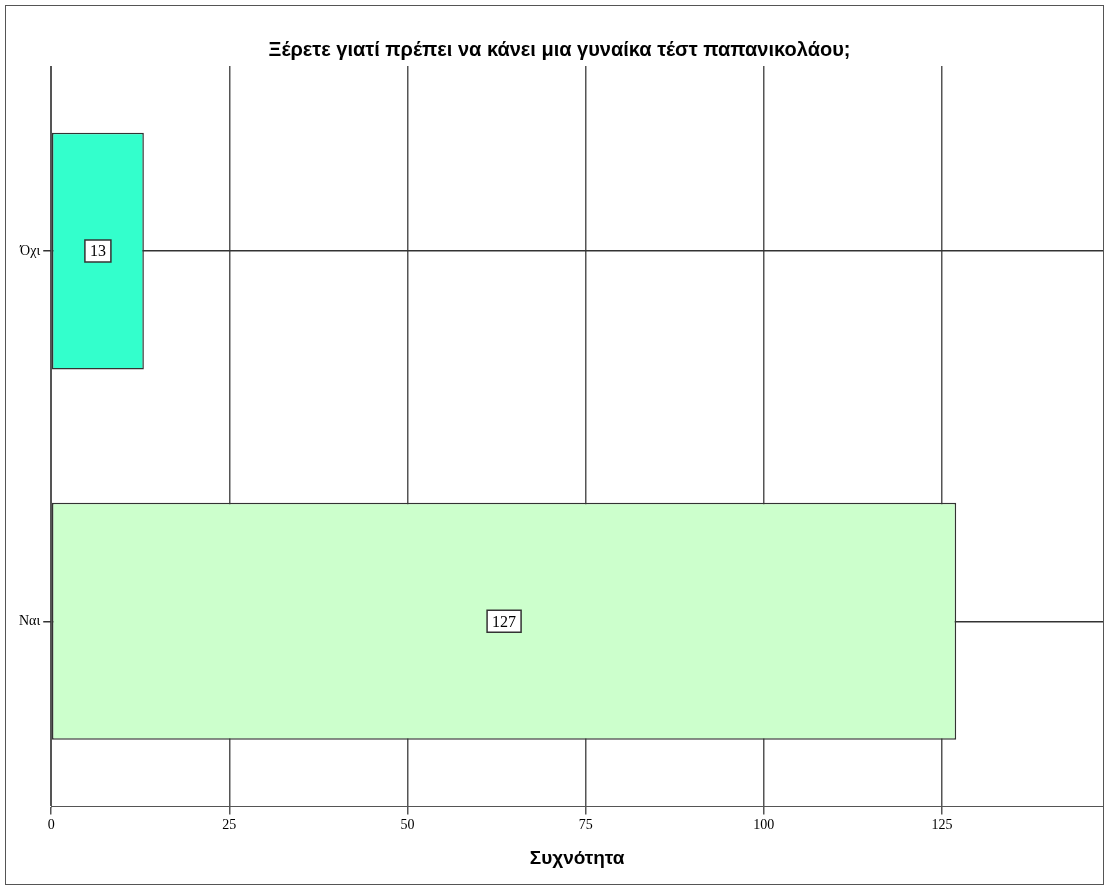 Image resolution: width=1109 pixels, height=890 pixels. What do you see at coordinates (97, 251) in the screenshot?
I see `data-label: 13` at bounding box center [97, 251].